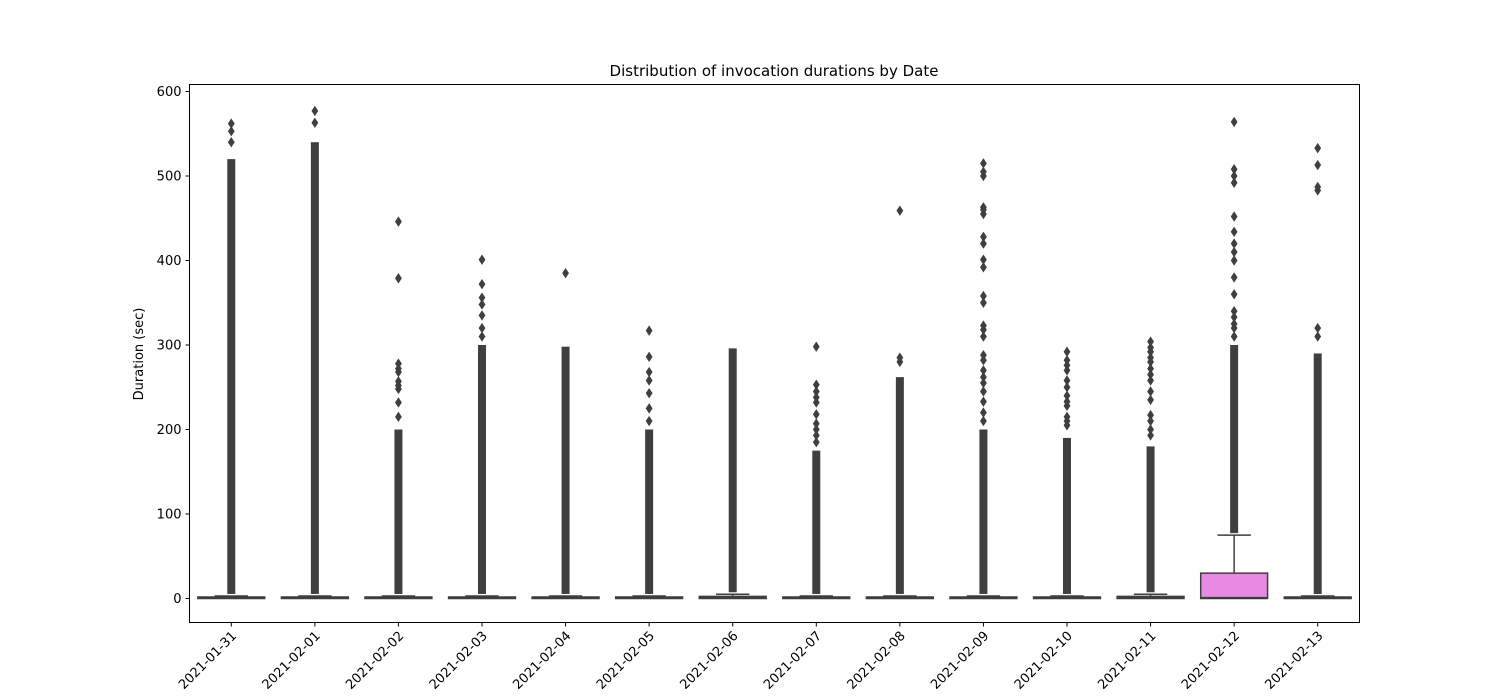 This screenshot has height=700, width=1511. I want to click on y-tick-label: 100, so click(169, 515).